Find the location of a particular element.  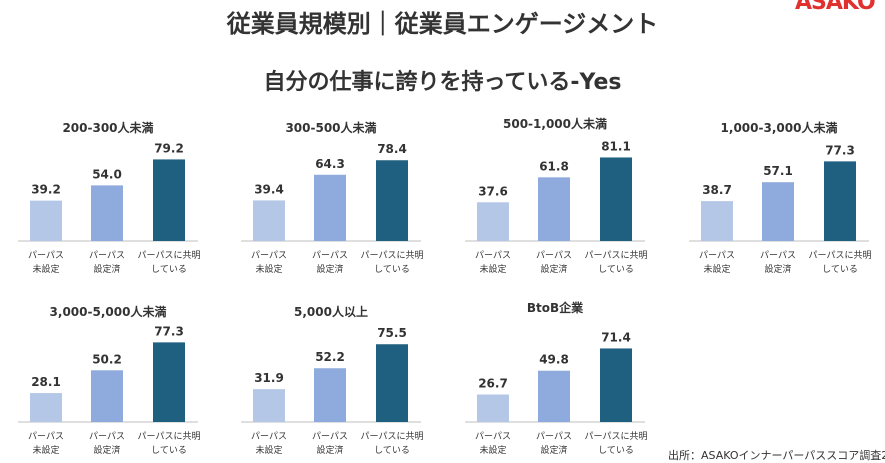

source-note: 出所：ASAKOインナーパーパススコア調査2025 is located at coordinates (776, 455).